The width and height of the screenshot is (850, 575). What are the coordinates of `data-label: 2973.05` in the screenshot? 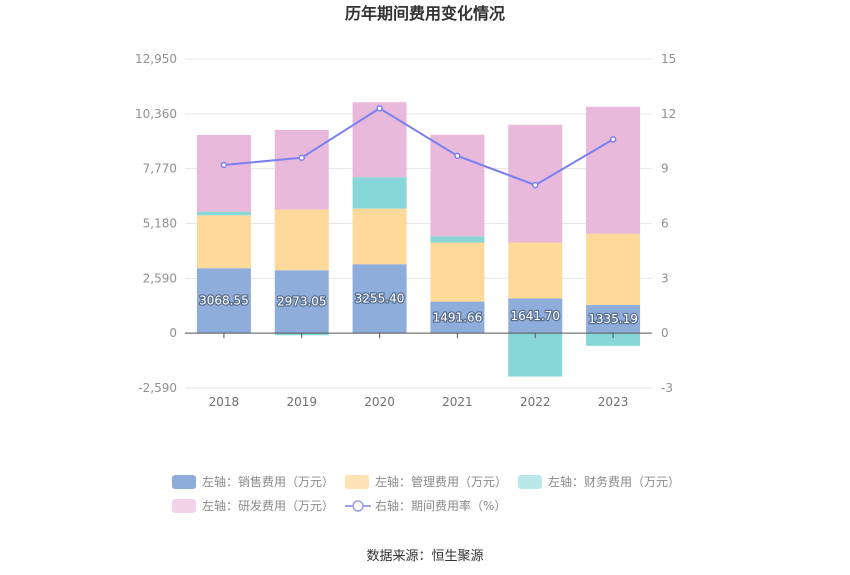 It's located at (302, 302).